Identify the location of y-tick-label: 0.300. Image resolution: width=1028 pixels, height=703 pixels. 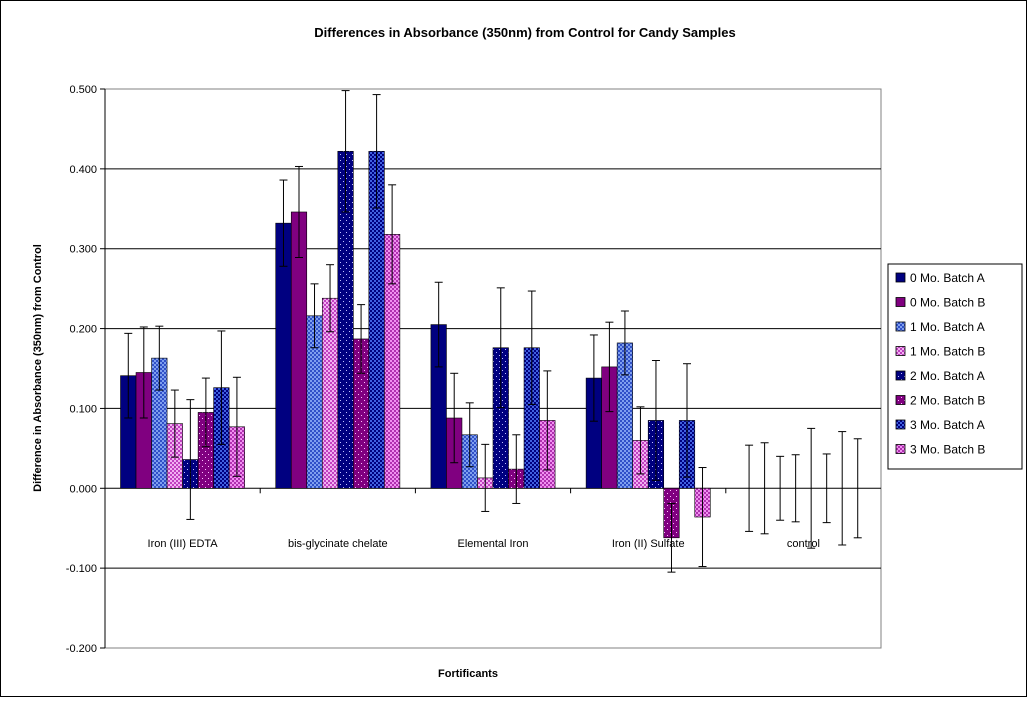
(83, 250).